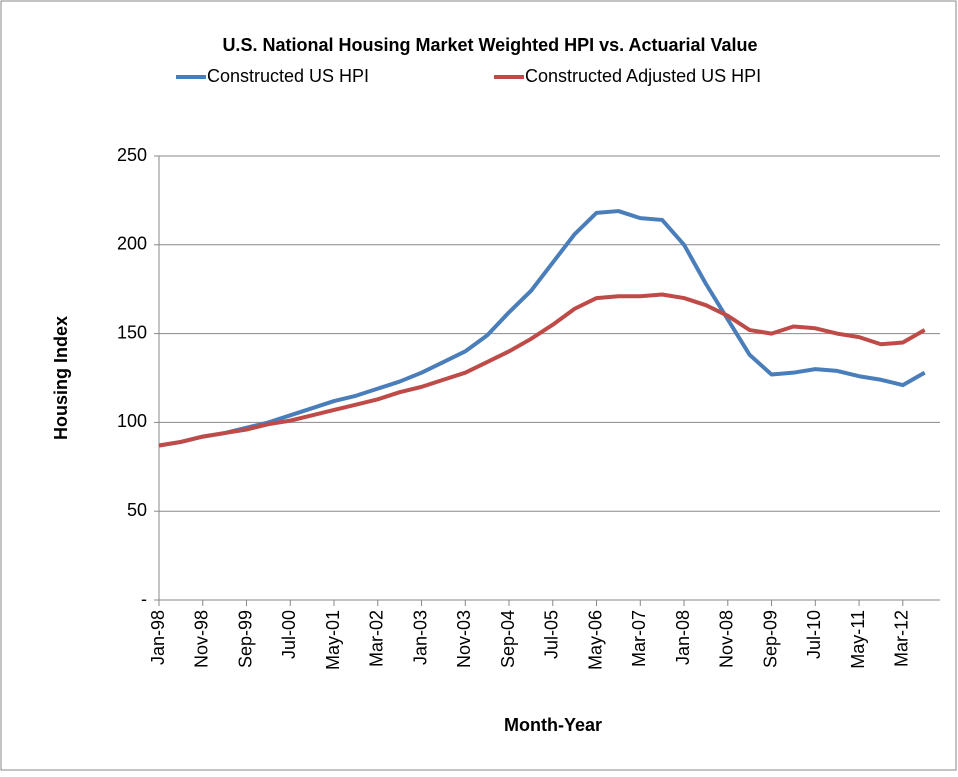 The height and width of the screenshot is (777, 958). What do you see at coordinates (508, 639) in the screenshot?
I see `x-tick-label: Sep-04` at bounding box center [508, 639].